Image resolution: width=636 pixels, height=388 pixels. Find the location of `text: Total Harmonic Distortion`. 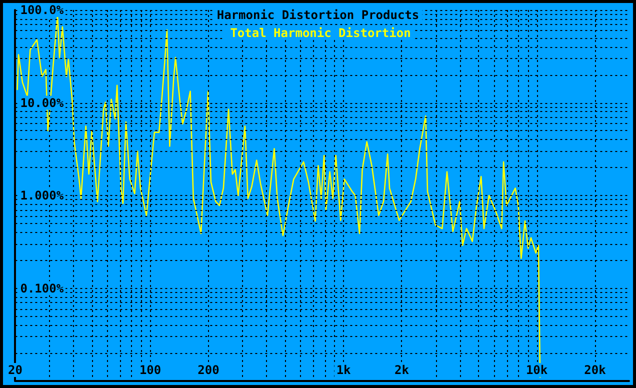

text: Total Harmonic Distortion is located at coordinates (320, 33).